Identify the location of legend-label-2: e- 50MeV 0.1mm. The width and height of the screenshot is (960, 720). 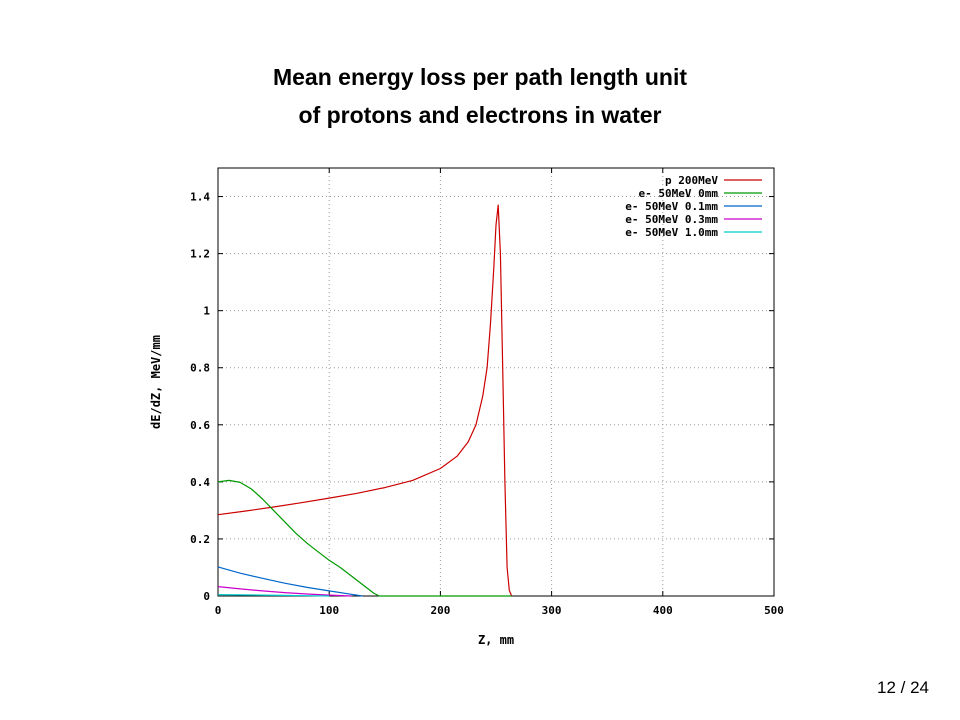
(671, 206).